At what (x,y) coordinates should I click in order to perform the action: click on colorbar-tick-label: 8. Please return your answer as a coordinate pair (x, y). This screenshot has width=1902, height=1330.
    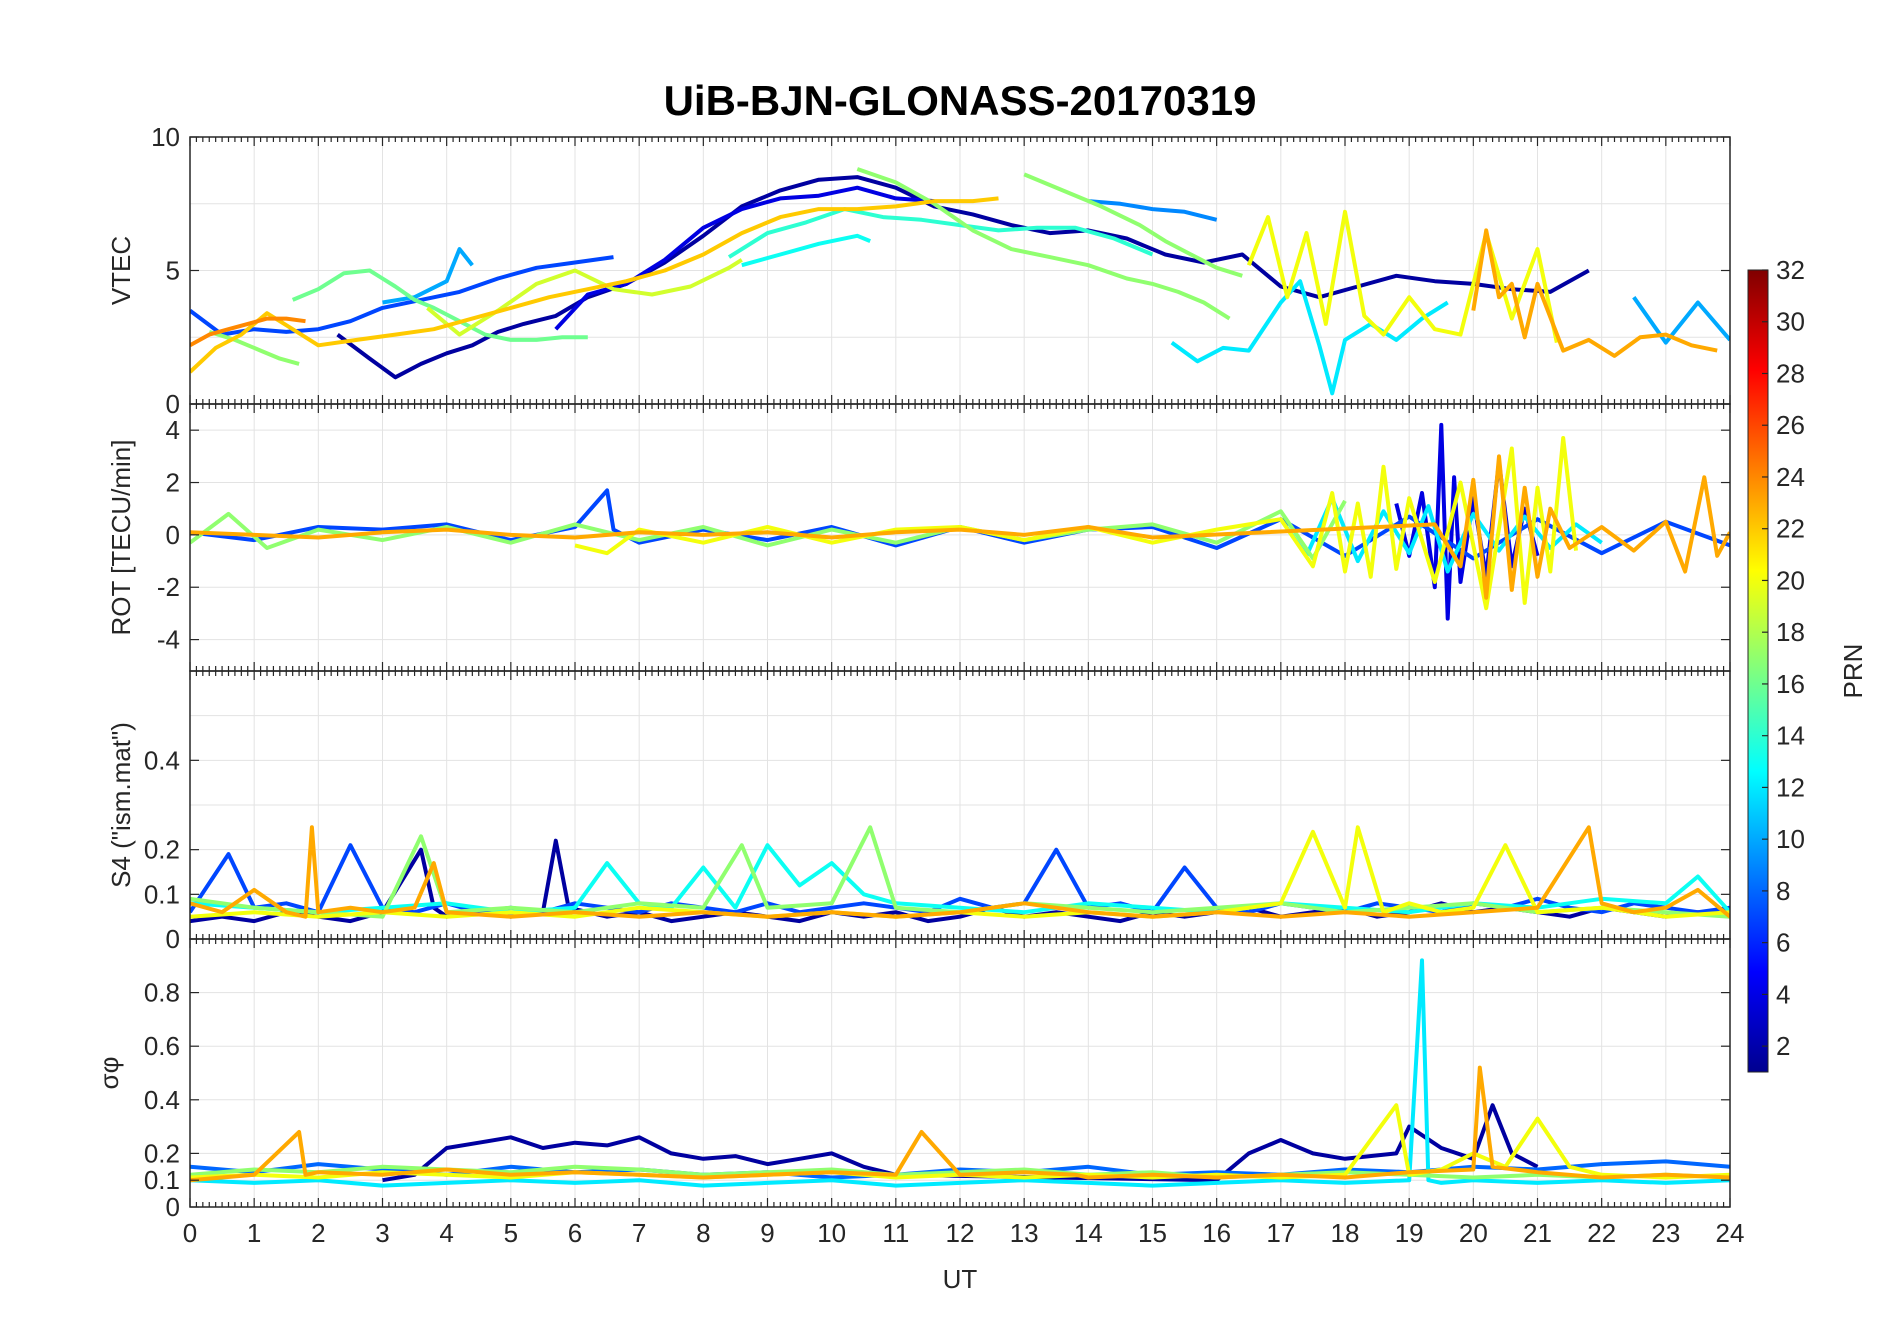
    Looking at the image, I should click on (1783, 891).